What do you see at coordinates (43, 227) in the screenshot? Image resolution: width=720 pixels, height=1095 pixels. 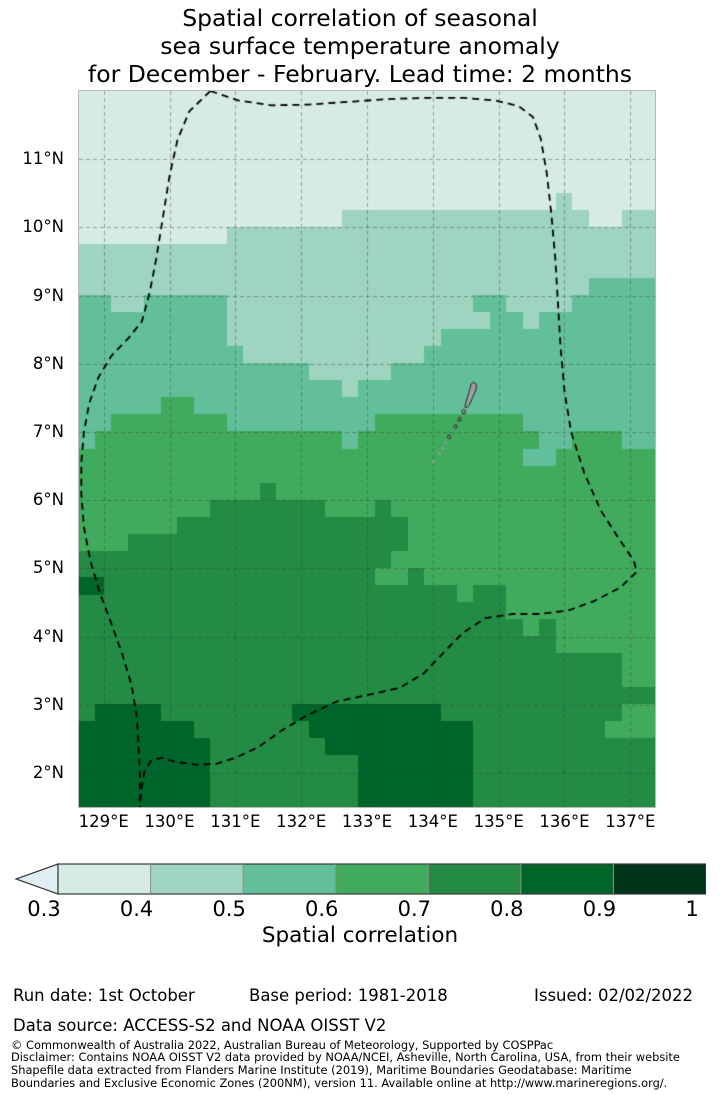 I see `y-tick-label: 10°N` at bounding box center [43, 227].